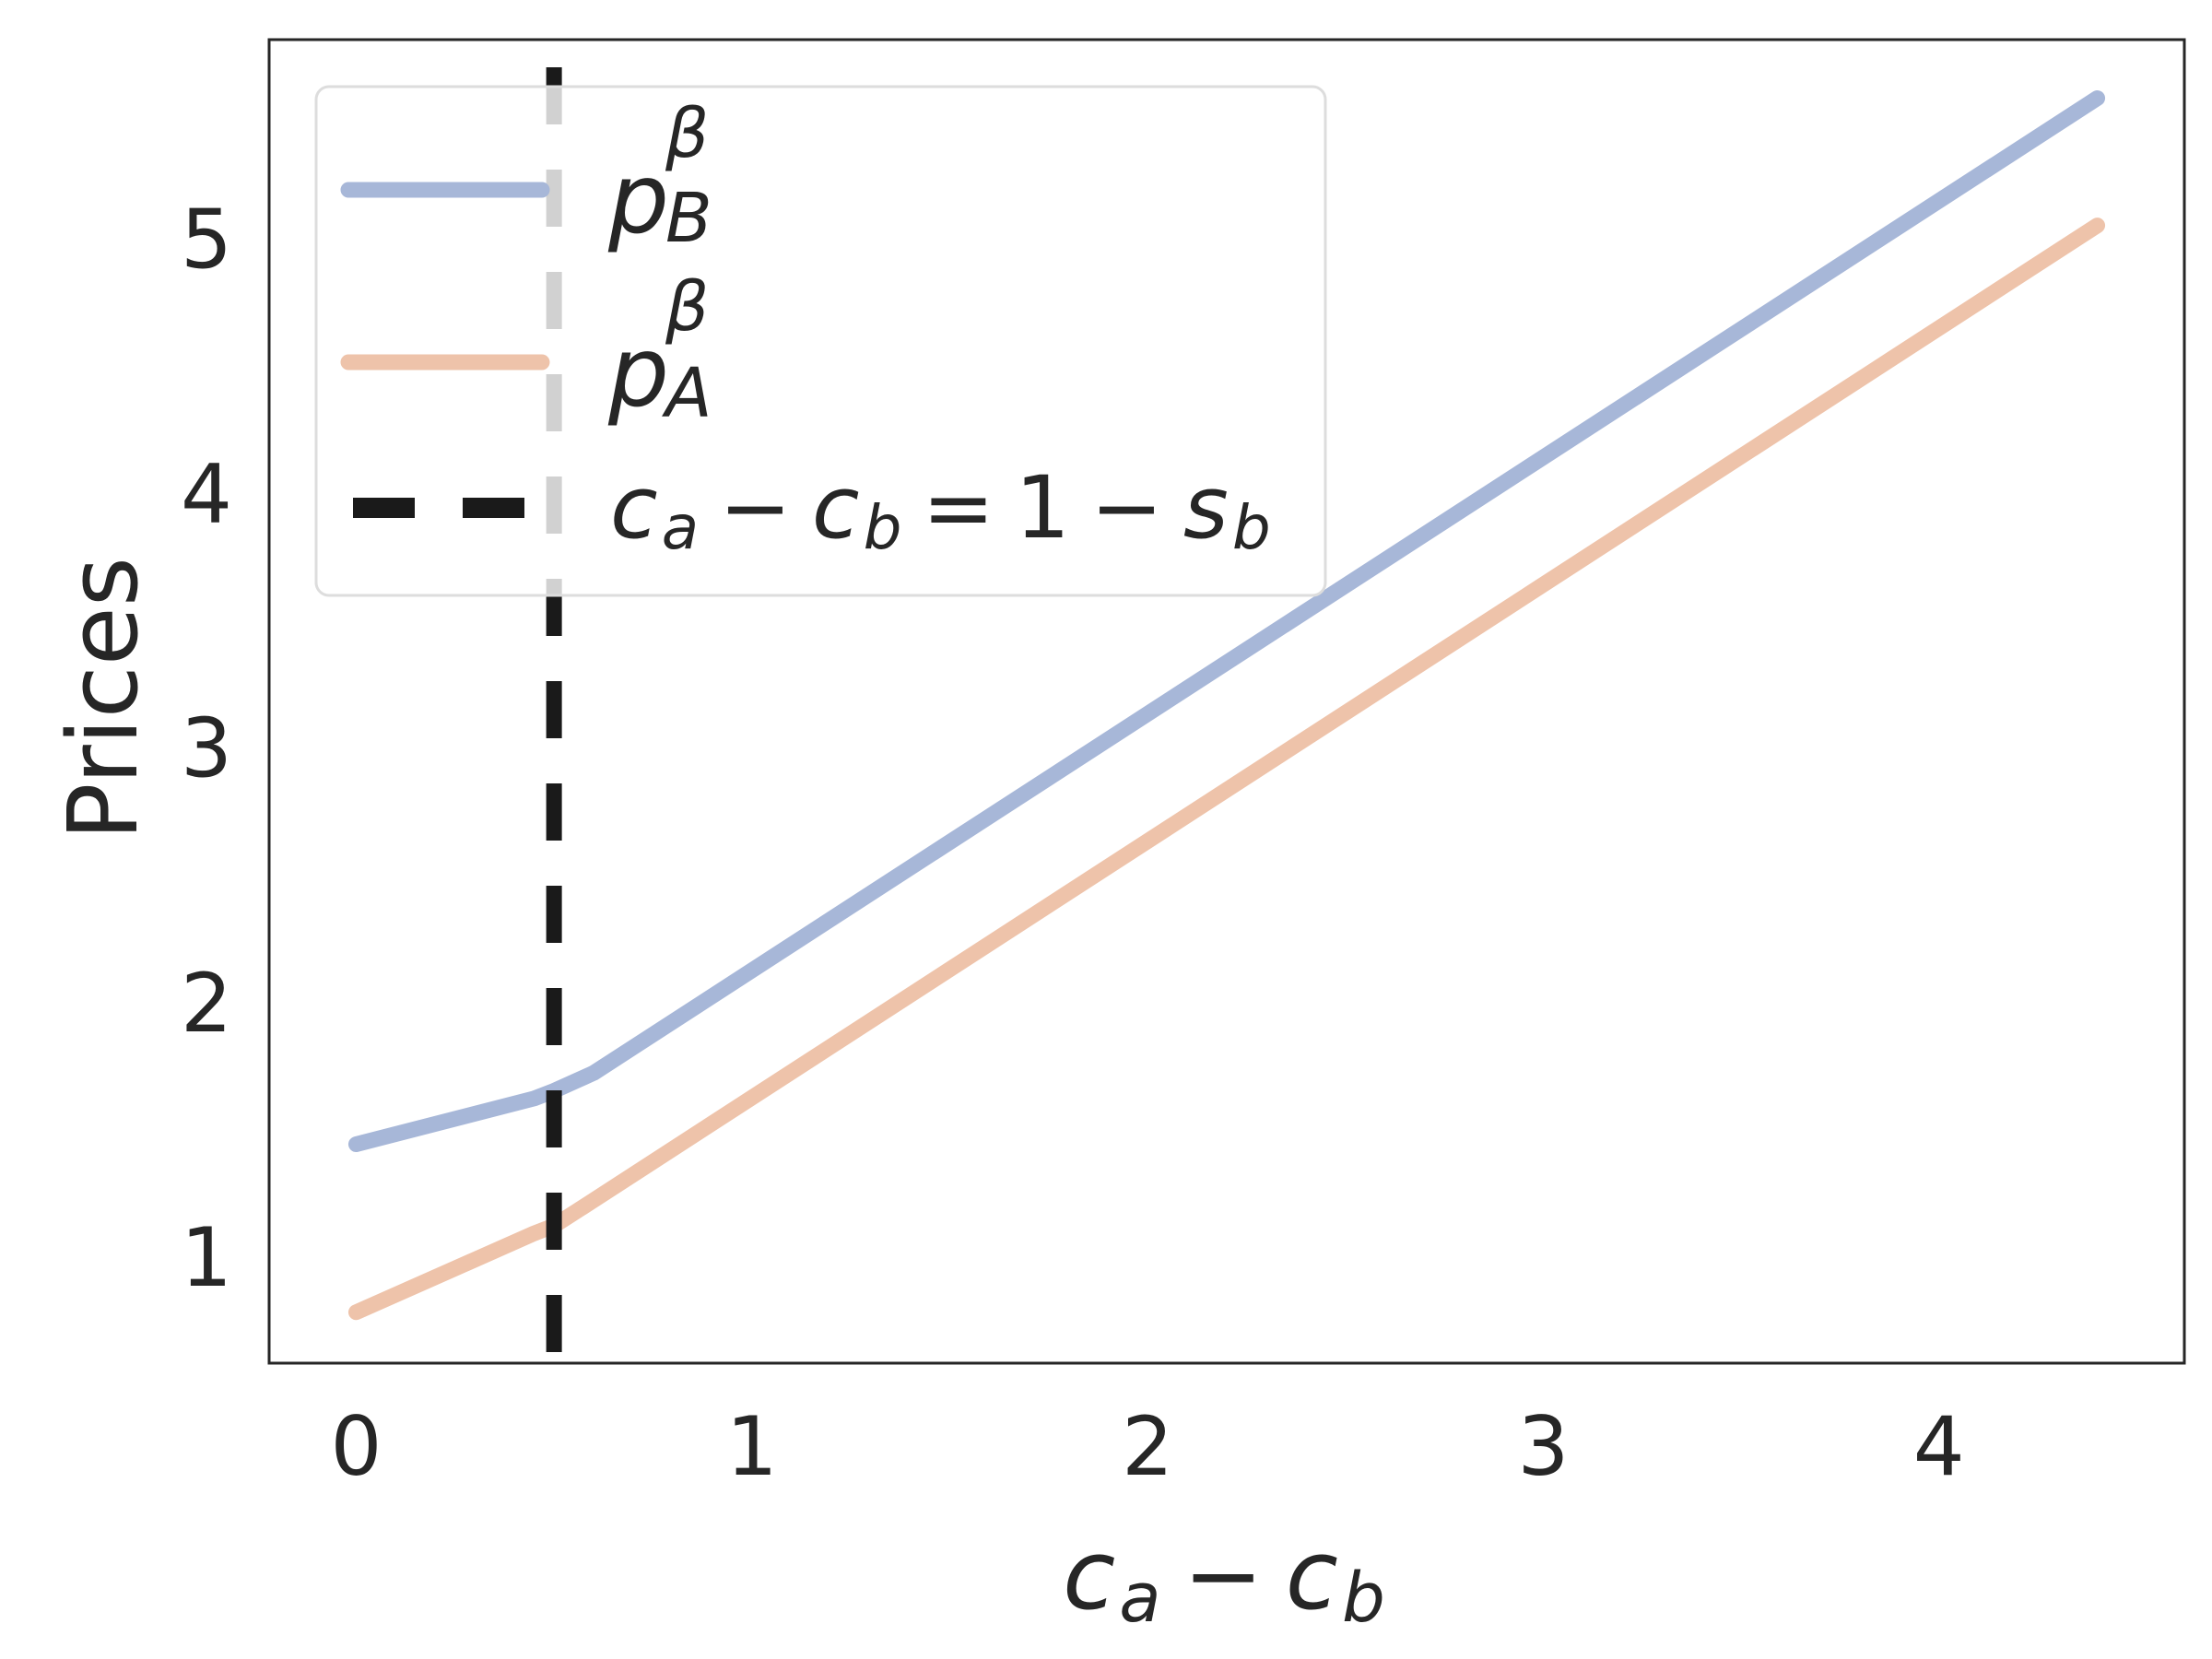 This screenshot has width=2212, height=1659. Describe the element at coordinates (206, 1257) in the screenshot. I see `y-tick-label: 1` at that location.